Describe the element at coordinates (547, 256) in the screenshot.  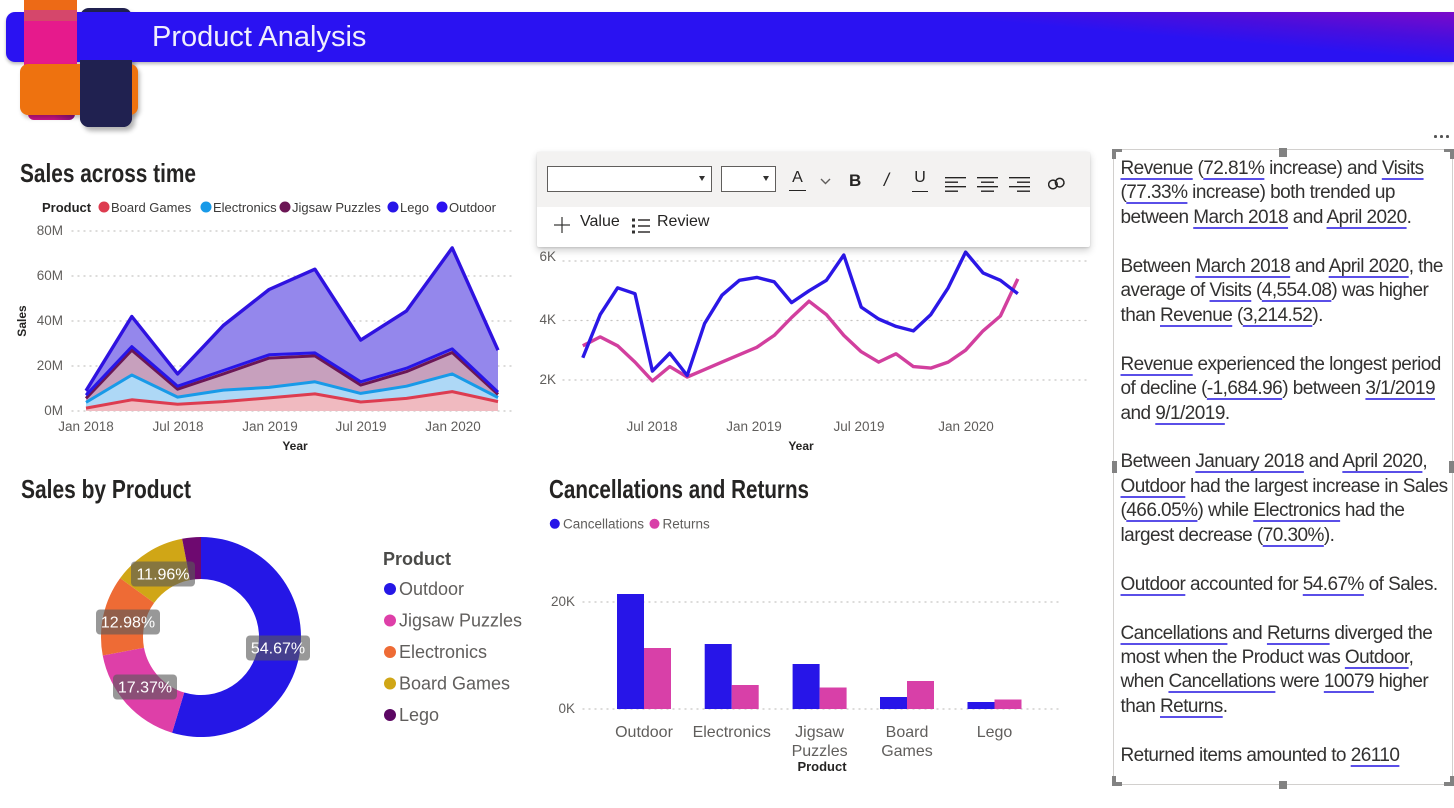
I see `svg-text: 6K` at that location.